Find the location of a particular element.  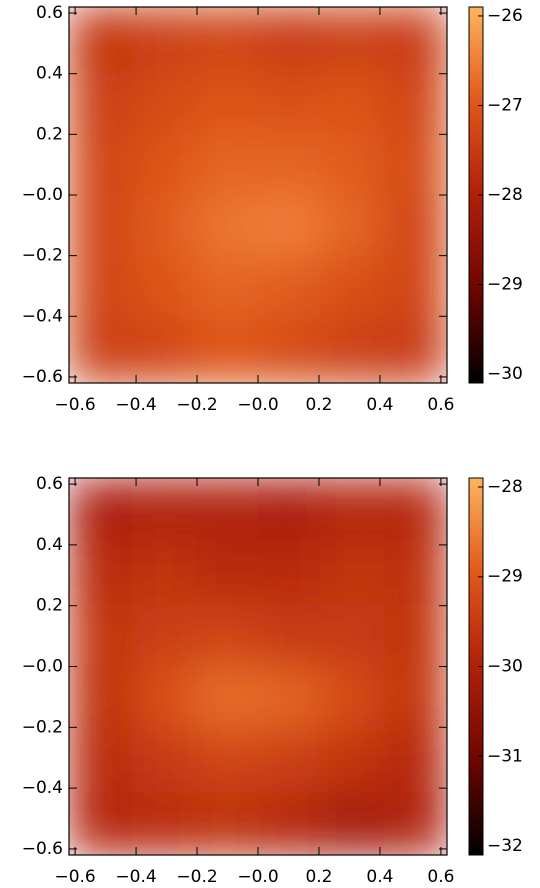

y-tick-label: −0.4 is located at coordinates (42, 316).